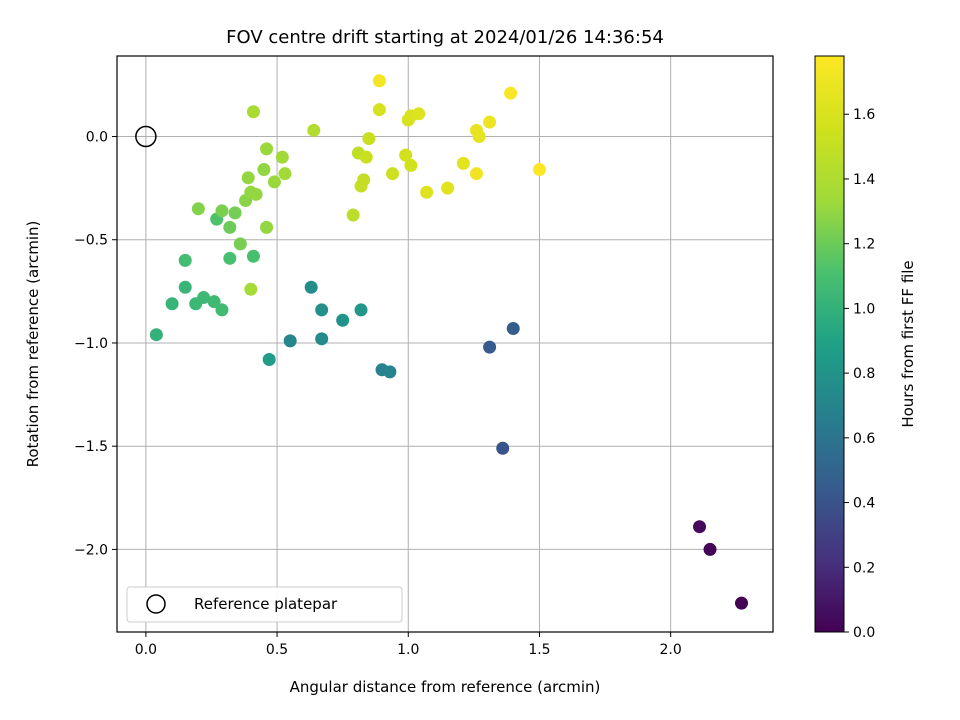  I want to click on legend: Reference platepar, so click(264, 604).